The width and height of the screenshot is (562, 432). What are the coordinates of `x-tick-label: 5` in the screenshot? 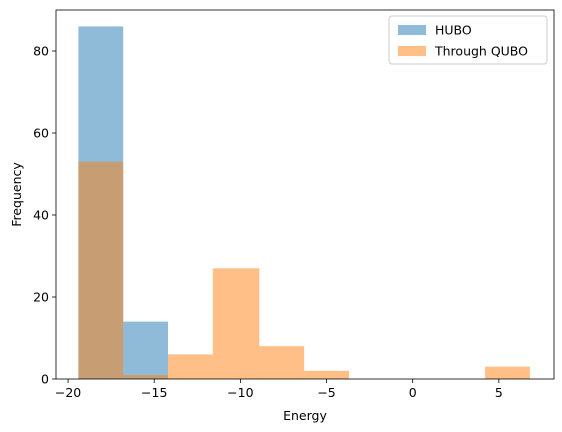 It's located at (499, 392).